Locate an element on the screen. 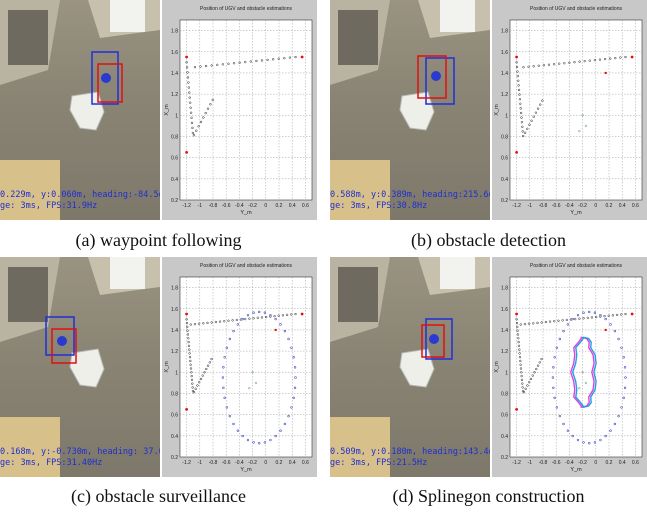 The width and height of the screenshot is (647, 515). caption-d: (d) Splinegon construction is located at coordinates (488, 496).